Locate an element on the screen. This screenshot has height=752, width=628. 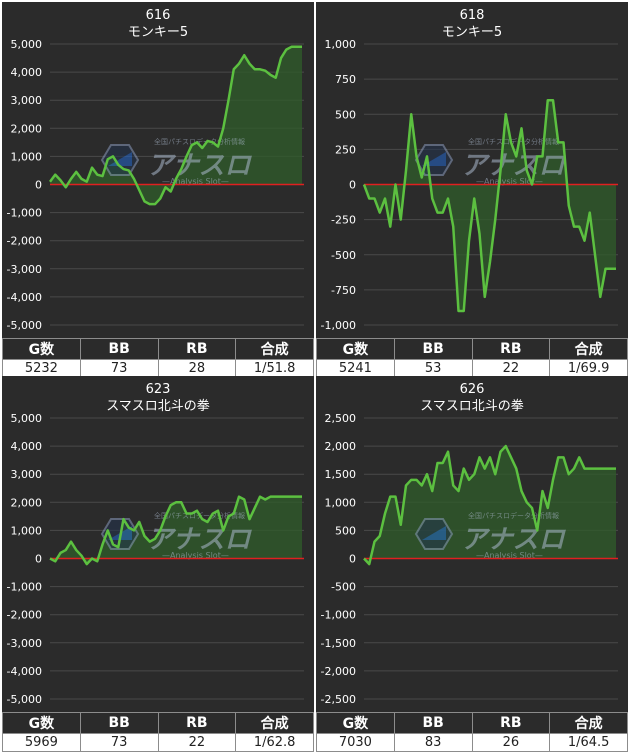
stats-table: G数 BB RB 合成 5241 53 22 1/69.9 is located at coordinates (472, 358).